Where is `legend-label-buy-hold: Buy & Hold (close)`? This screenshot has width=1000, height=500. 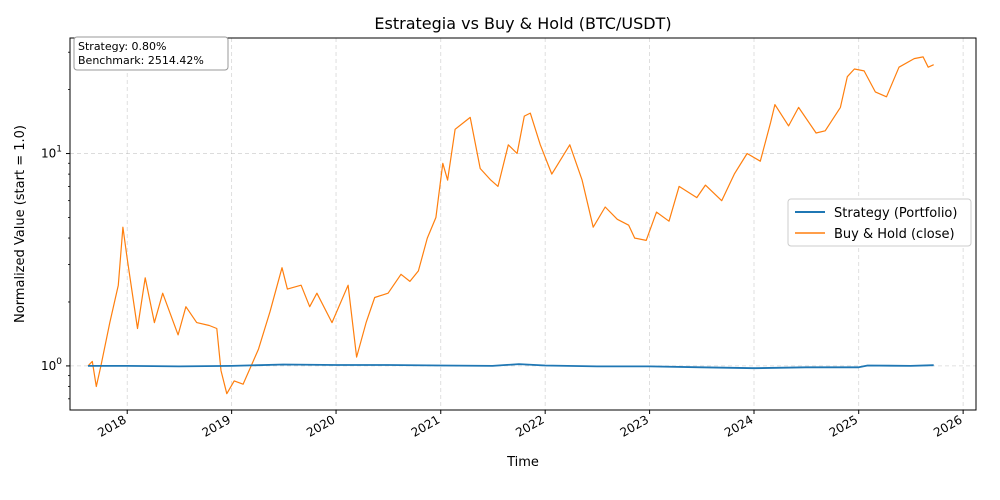 legend-label-buy-hold: Buy & Hold (close) is located at coordinates (894, 234).